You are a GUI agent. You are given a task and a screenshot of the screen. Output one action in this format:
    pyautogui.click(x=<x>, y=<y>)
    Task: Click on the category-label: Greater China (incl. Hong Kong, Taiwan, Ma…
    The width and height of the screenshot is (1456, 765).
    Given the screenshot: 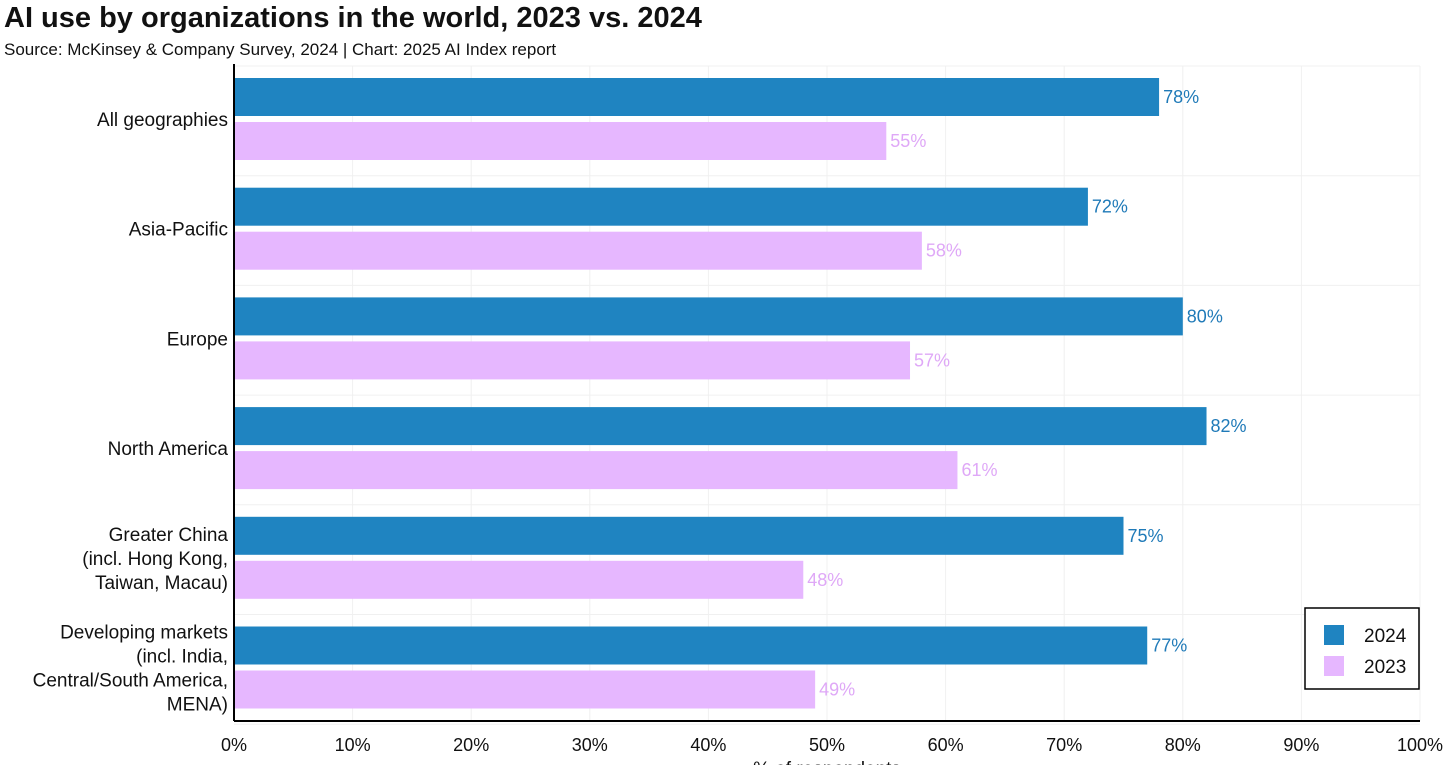 What is the action you would take?
    pyautogui.click(x=155, y=559)
    